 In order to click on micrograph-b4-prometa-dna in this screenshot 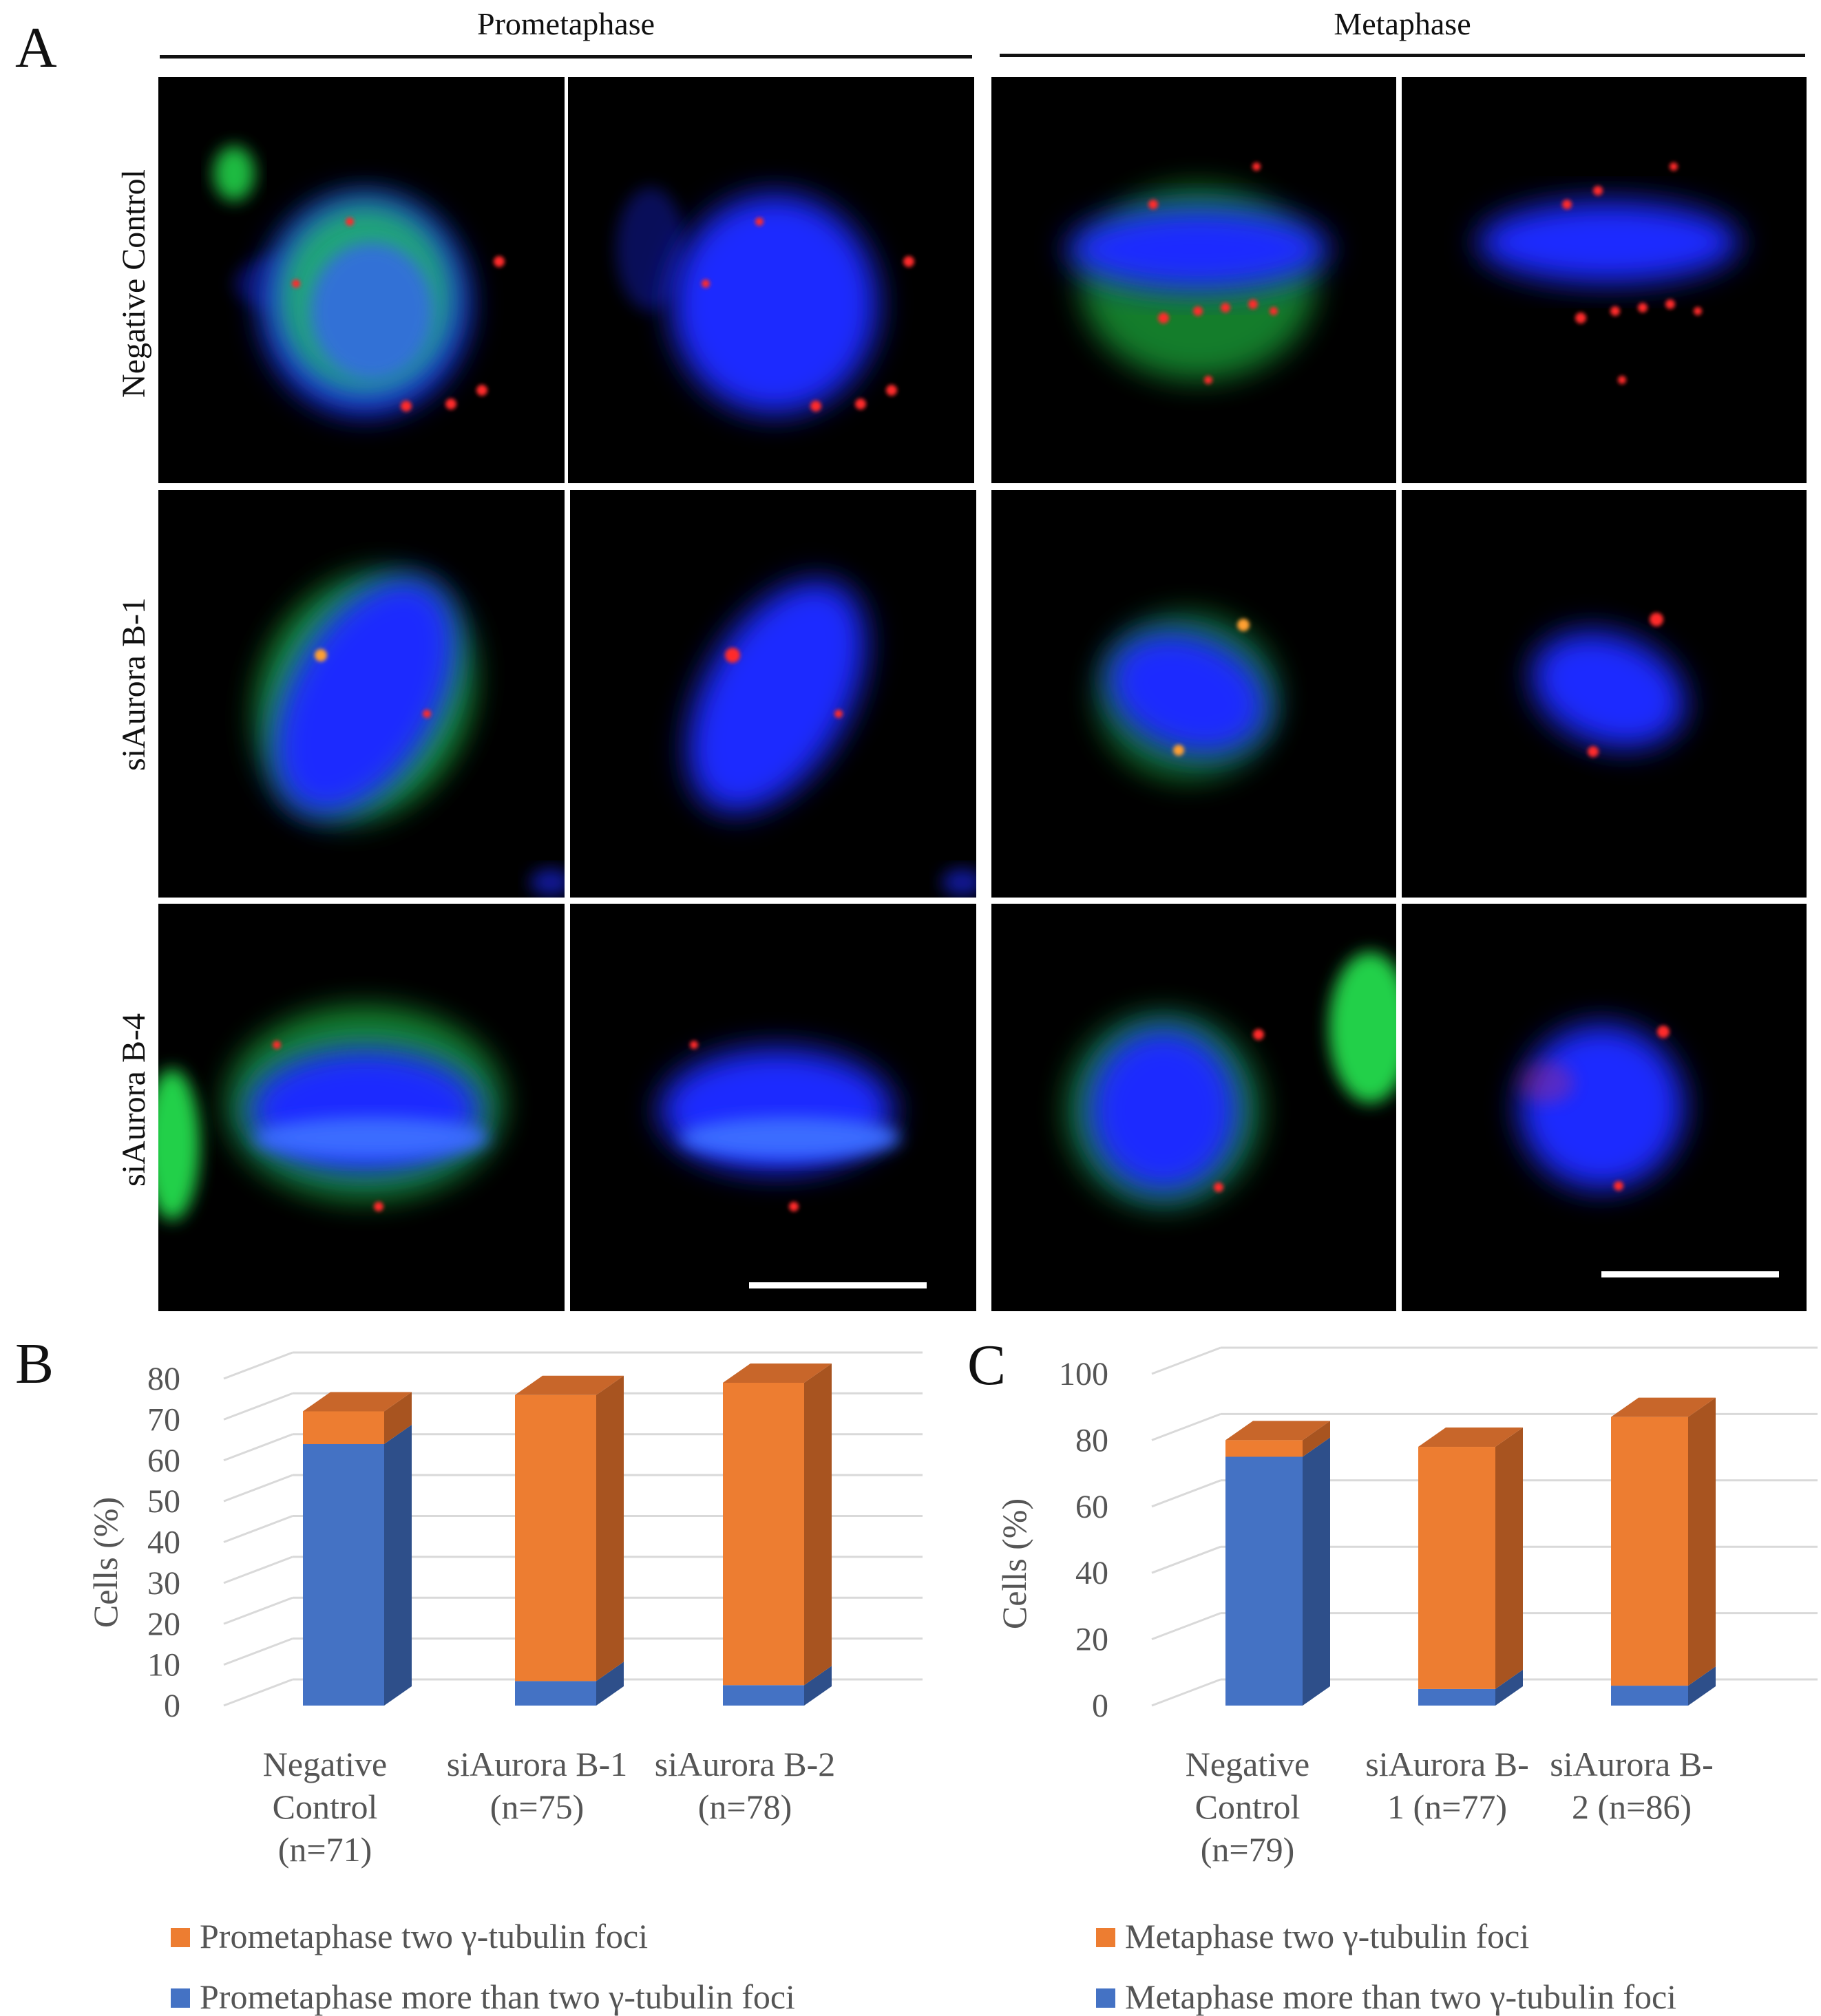, I will do `click(773, 1107)`.